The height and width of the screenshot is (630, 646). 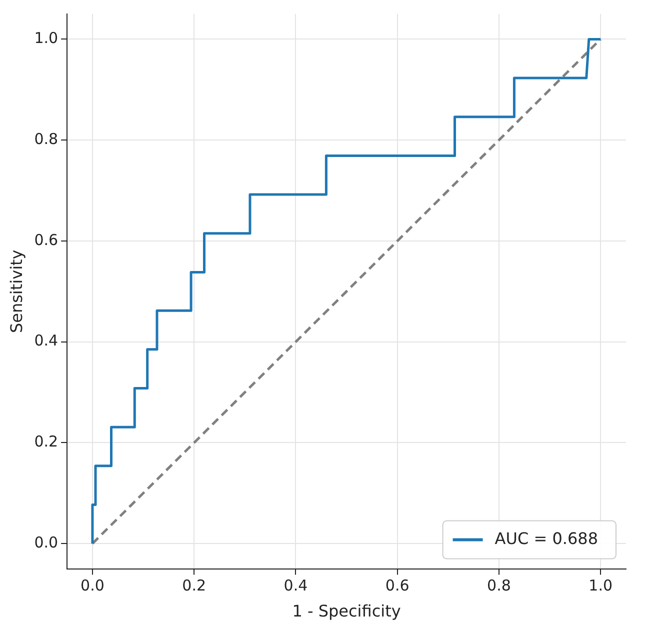 What do you see at coordinates (346, 611) in the screenshot?
I see `x-axis-title: 1 - Specificity` at bounding box center [346, 611].